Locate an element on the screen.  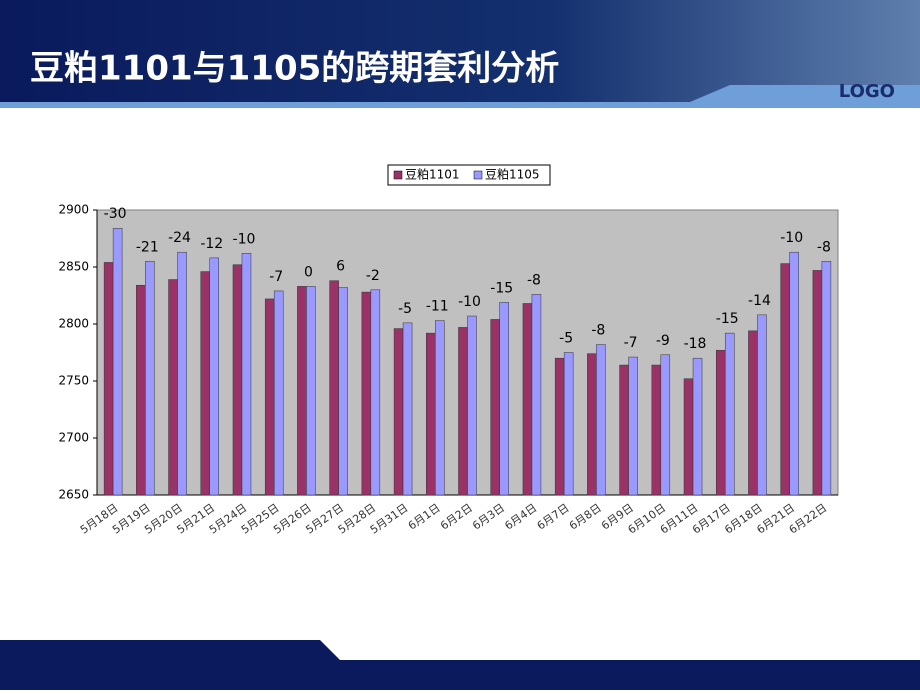
data-label: -18 is located at coordinates (695, 344).